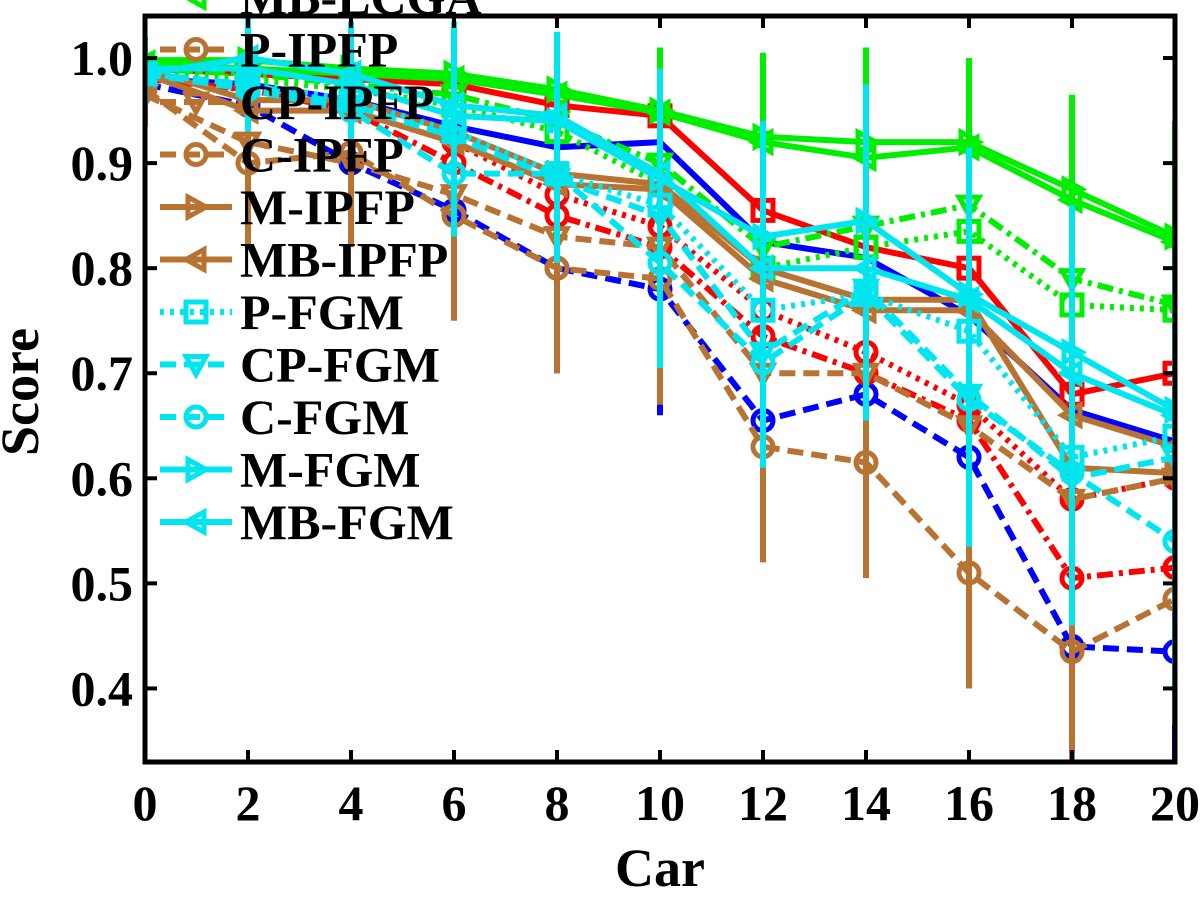  What do you see at coordinates (324, 417) in the screenshot?
I see `legend-label: C-FGM` at bounding box center [324, 417].